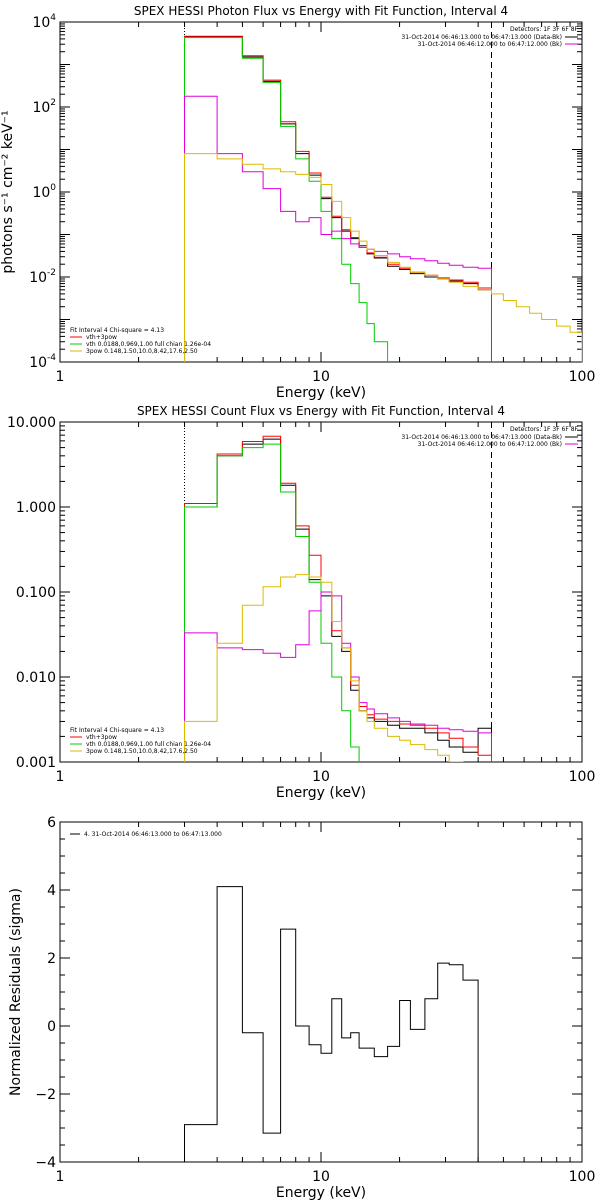 This screenshot has height=1204, width=600. What do you see at coordinates (44, 107) in the screenshot?
I see `y-tick-label: 10²` at bounding box center [44, 107].